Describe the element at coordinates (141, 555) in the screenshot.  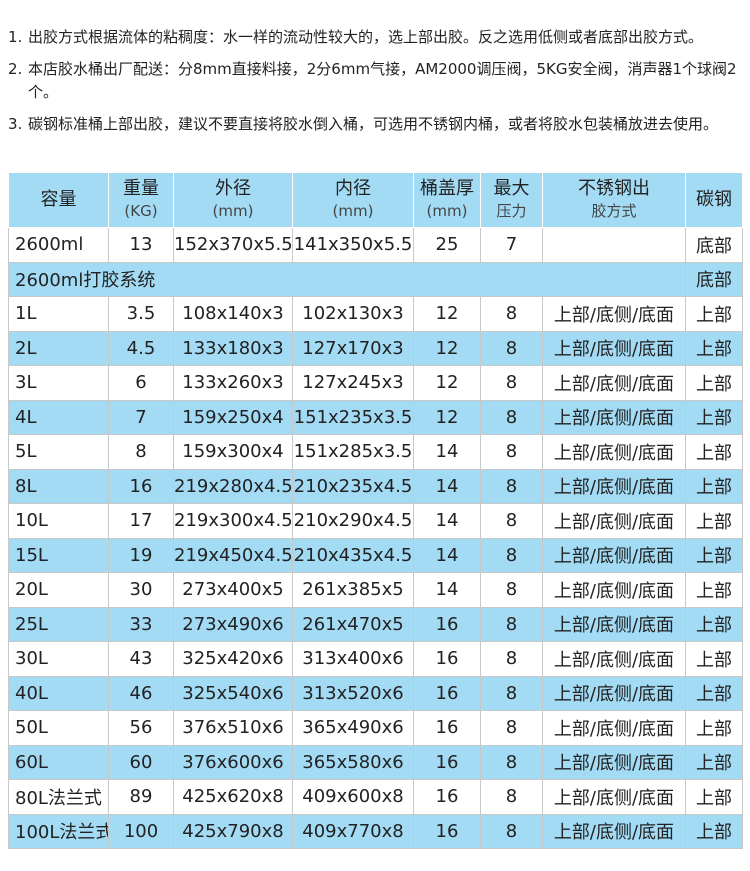
I see `cell: 19` at that location.